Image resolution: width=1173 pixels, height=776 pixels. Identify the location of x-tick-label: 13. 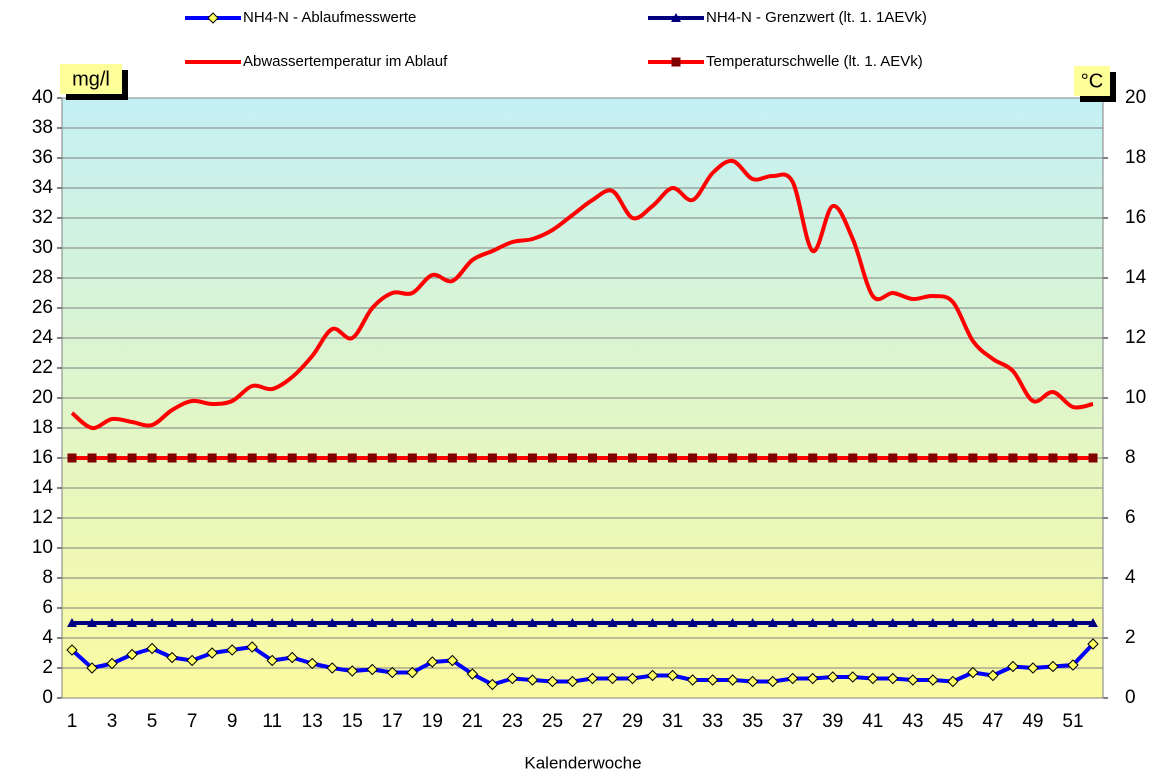
(312, 721).